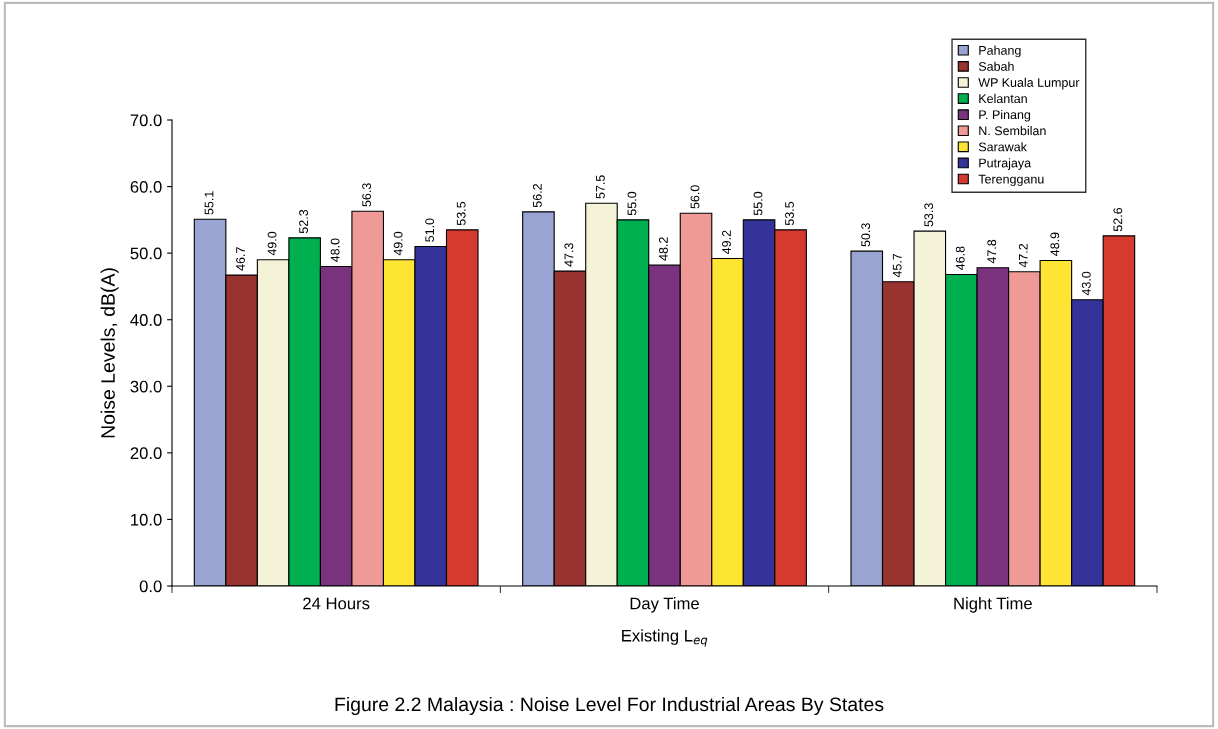 This screenshot has height=729, width=1218. I want to click on y-tick-label: 10.0, so click(146, 519).